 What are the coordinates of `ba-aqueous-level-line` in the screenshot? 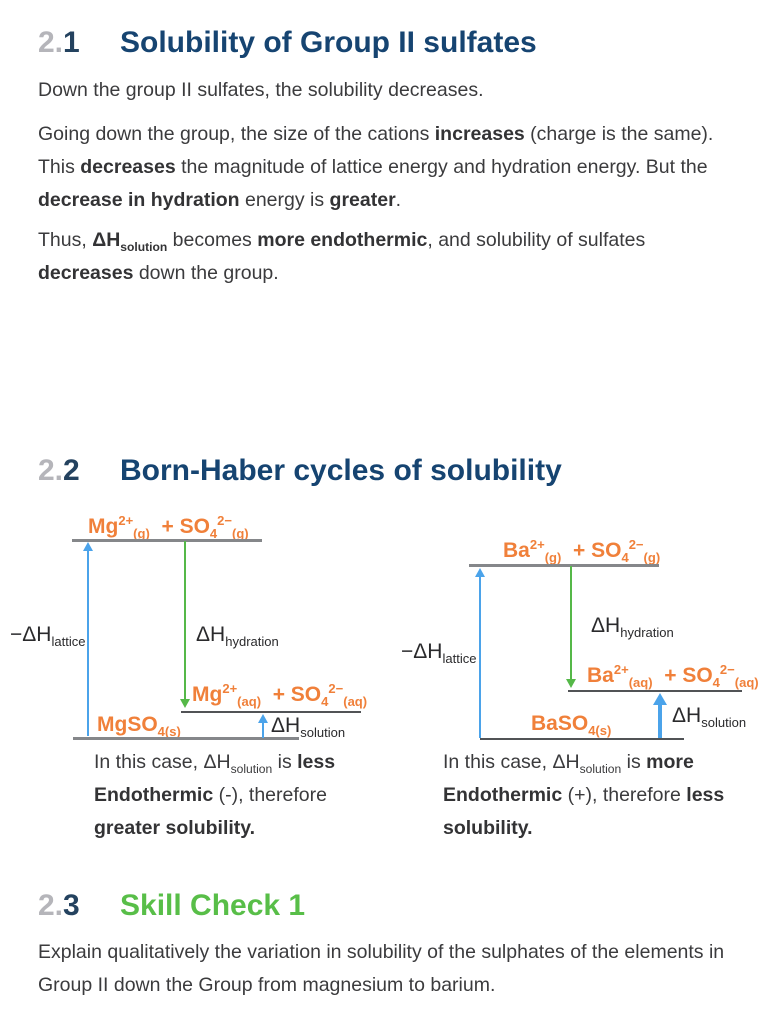 It's located at (655, 691).